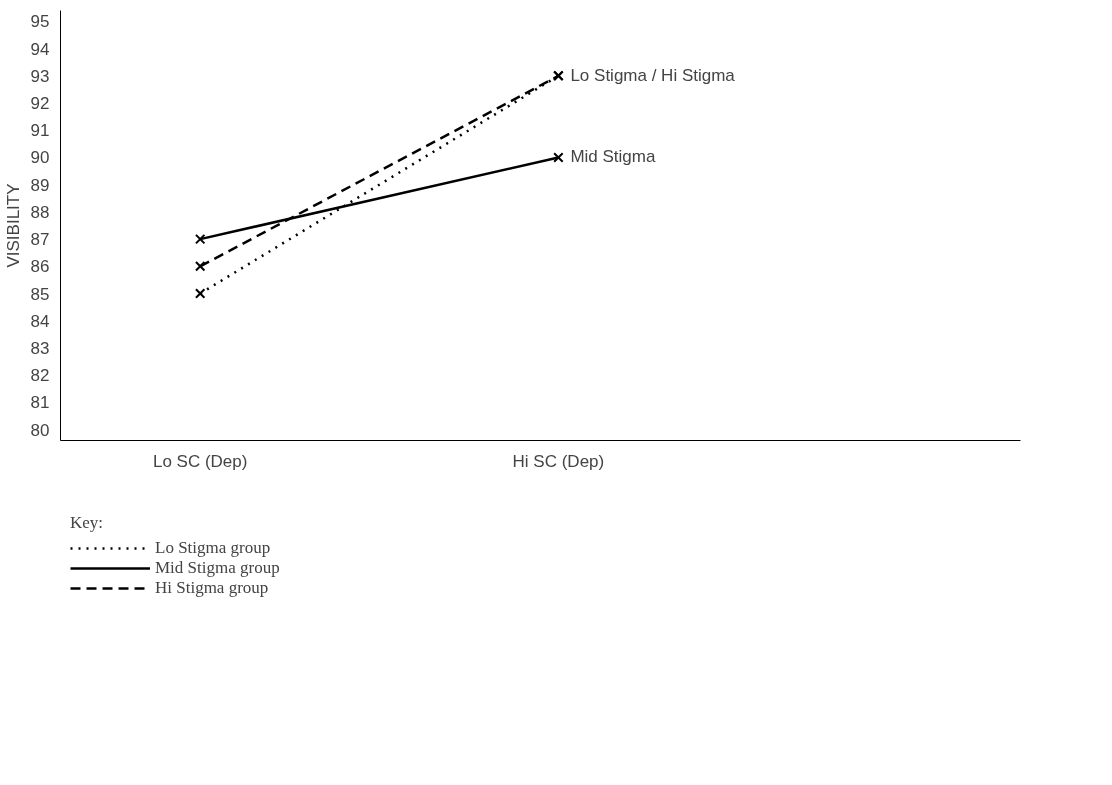  What do you see at coordinates (40, 158) in the screenshot?
I see `y-tick-label: 90` at bounding box center [40, 158].